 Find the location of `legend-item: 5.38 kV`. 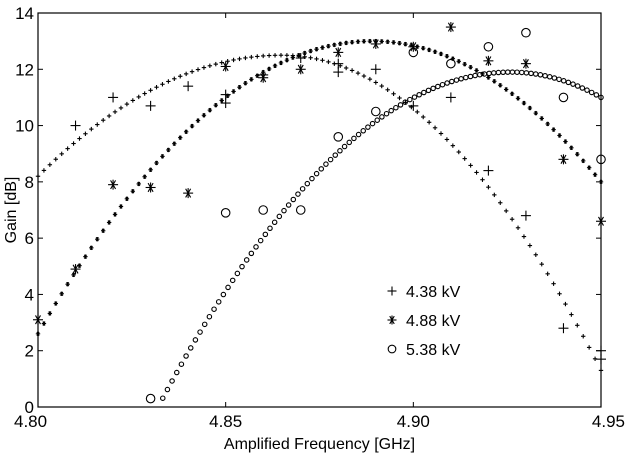

legend-item: 5.38 kV is located at coordinates (424, 350).